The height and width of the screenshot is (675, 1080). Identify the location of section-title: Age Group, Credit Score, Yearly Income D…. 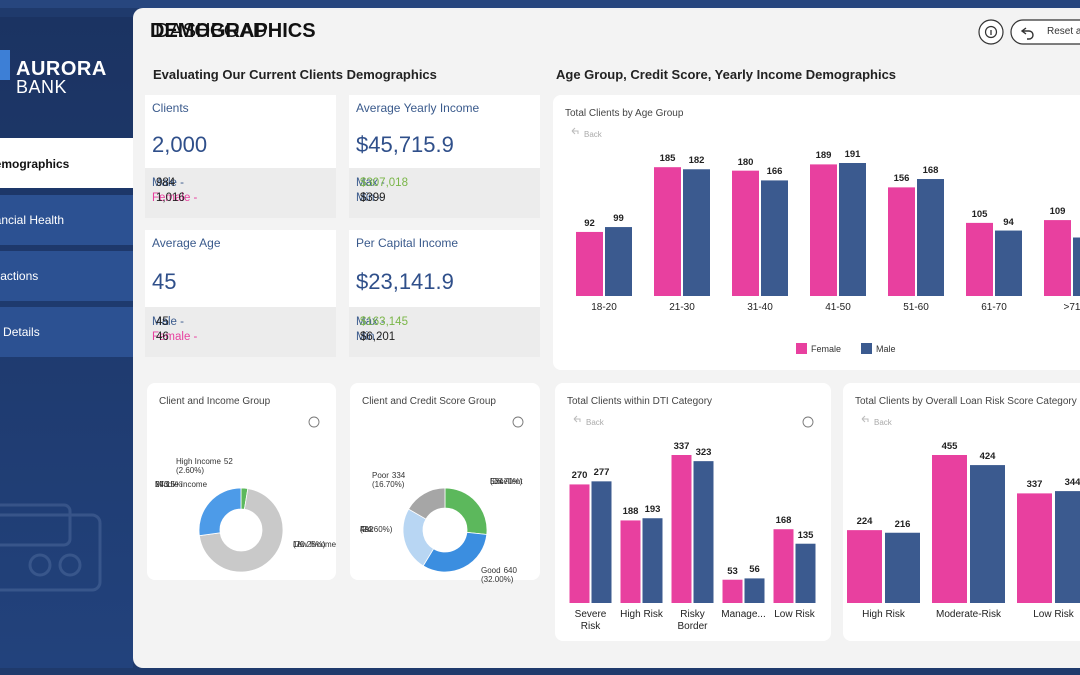
(726, 74).